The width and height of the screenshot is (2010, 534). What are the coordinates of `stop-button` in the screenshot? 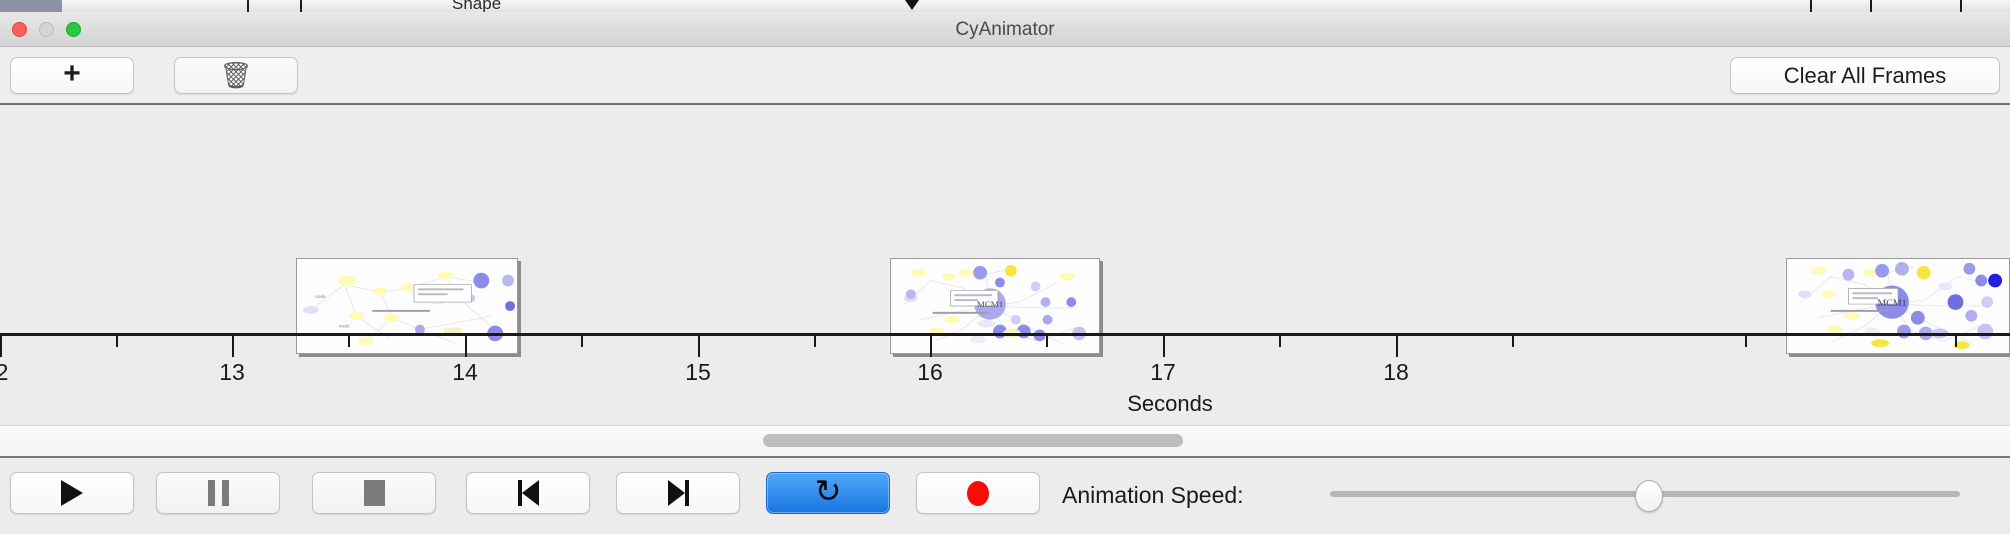 It's located at (374, 493).